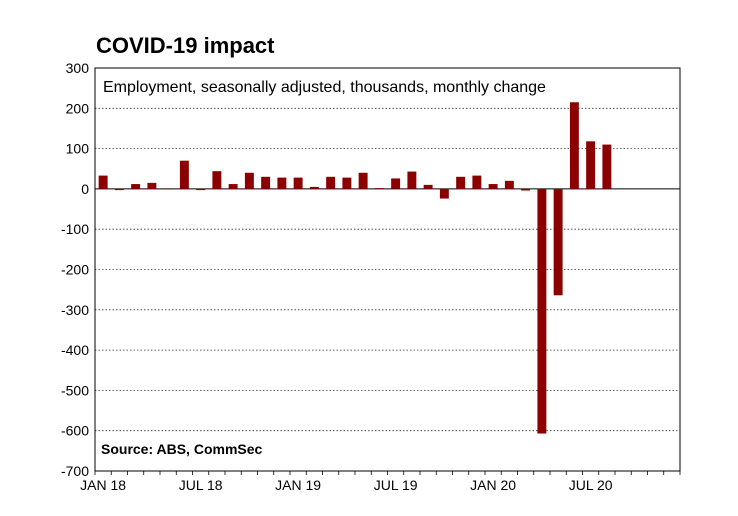 The height and width of the screenshot is (516, 738). What do you see at coordinates (75, 350) in the screenshot?
I see `y-tick-label: -400` at bounding box center [75, 350].